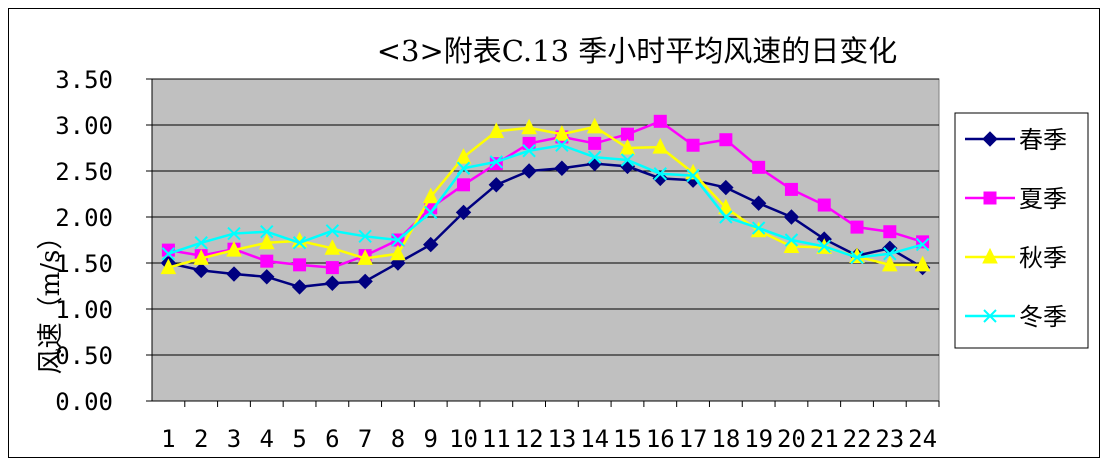 The height and width of the screenshot is (466, 1110). I want to click on x-tick-label: 6, so click(332, 439).